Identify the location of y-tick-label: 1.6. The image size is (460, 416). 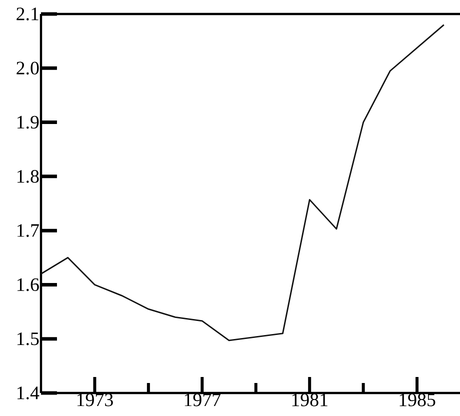
(28, 285).